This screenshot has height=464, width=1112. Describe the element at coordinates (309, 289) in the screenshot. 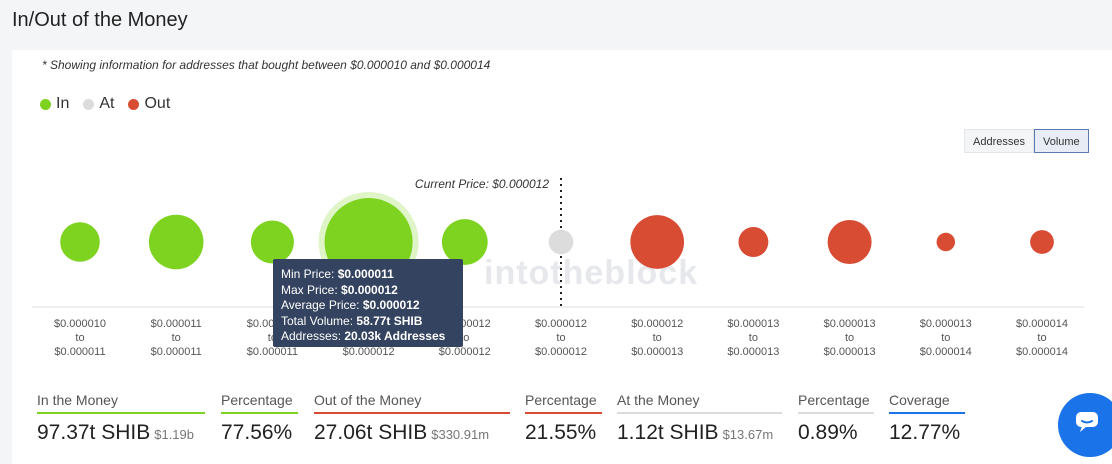

I see `tooltip-max-label: Max Price:` at that location.